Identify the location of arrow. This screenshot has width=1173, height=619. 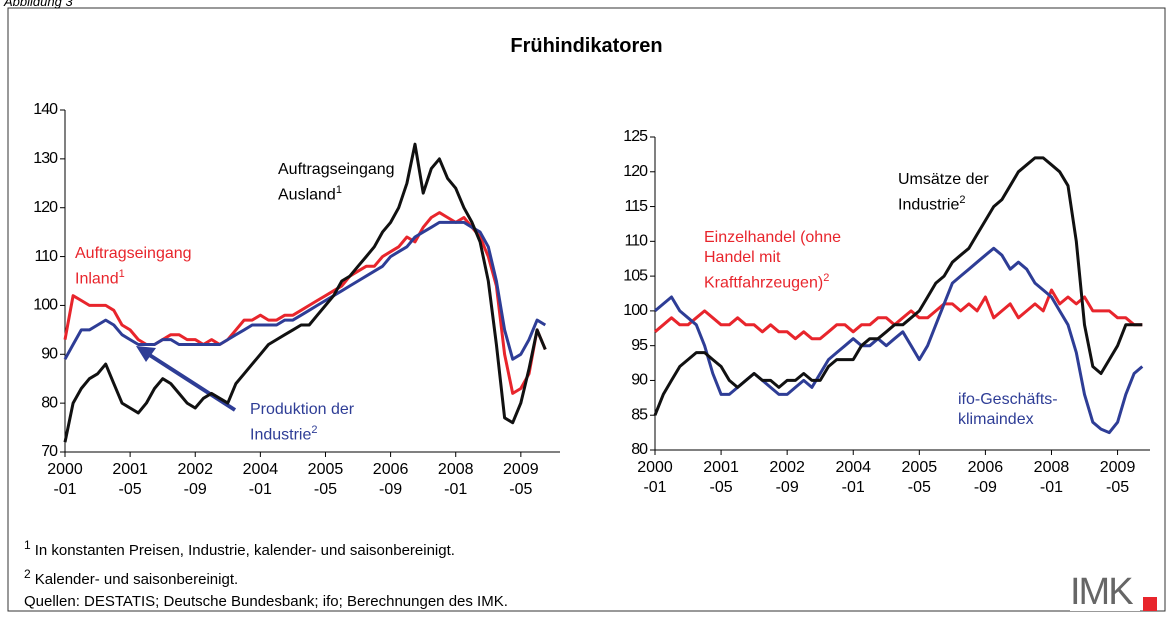
(191, 382).